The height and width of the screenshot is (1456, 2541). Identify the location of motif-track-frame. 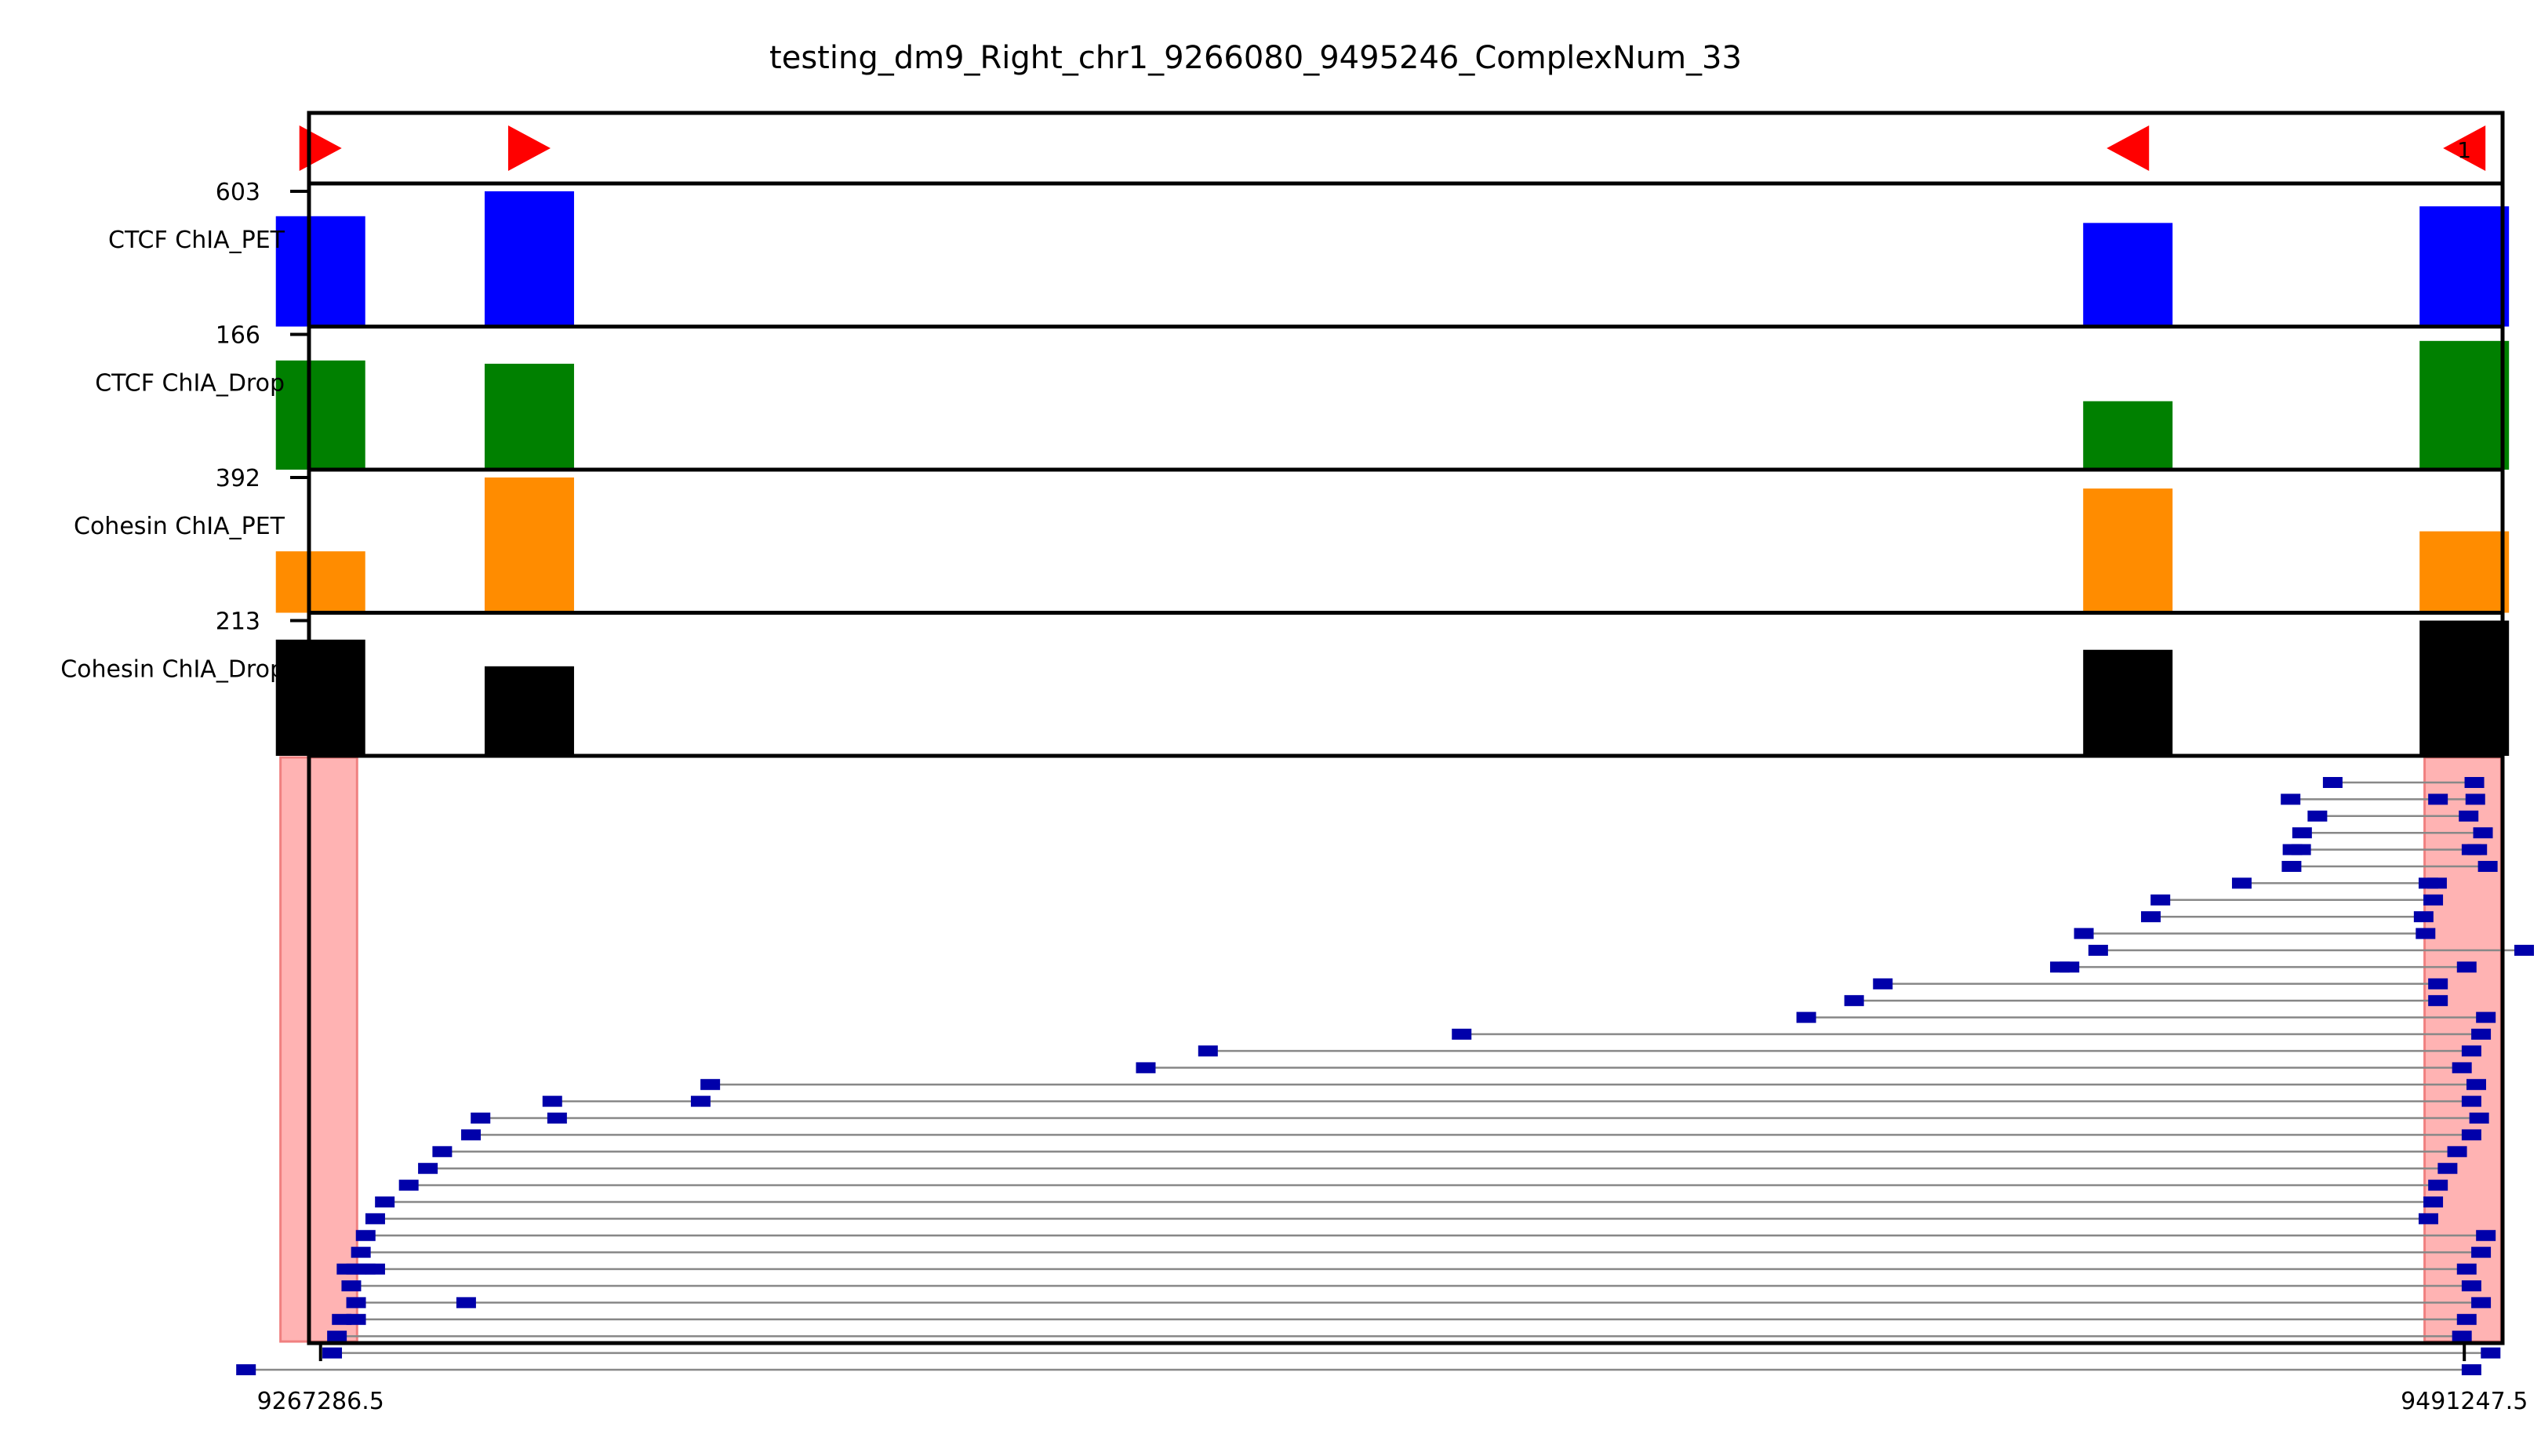
(1406, 148).